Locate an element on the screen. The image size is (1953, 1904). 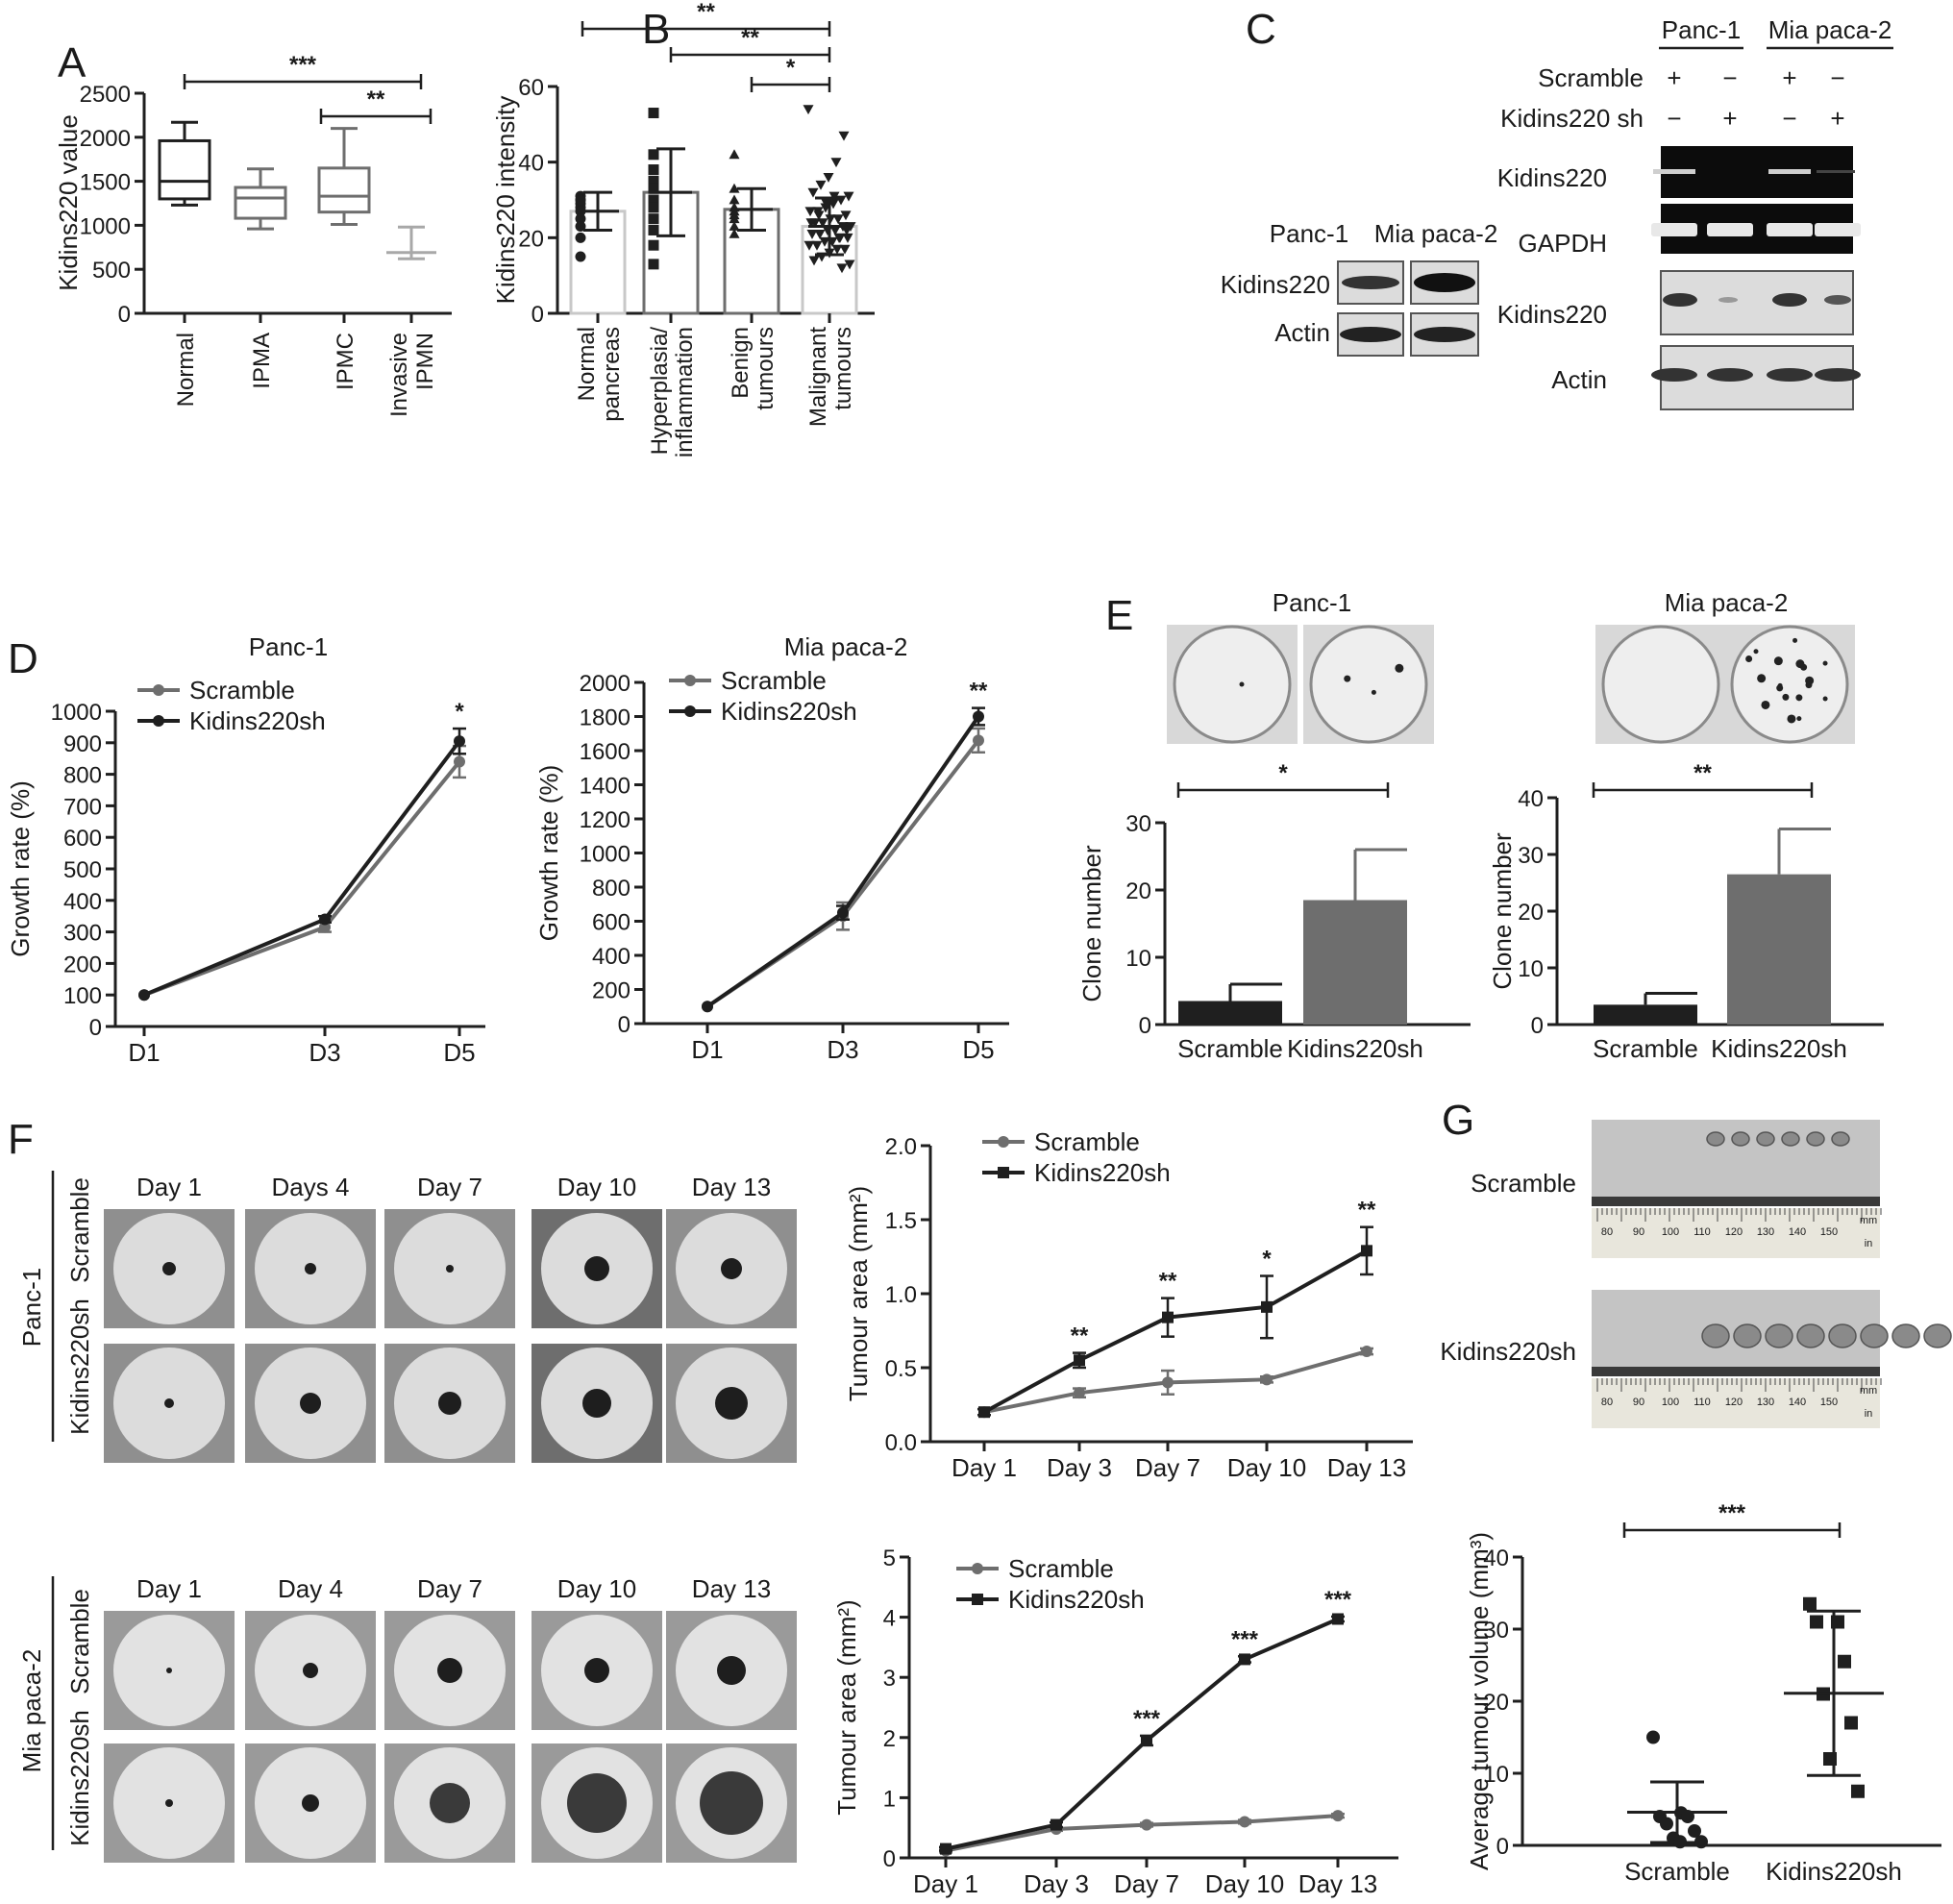
chart-a-y-label: Kidins220 value is located at coordinates (68, 203).